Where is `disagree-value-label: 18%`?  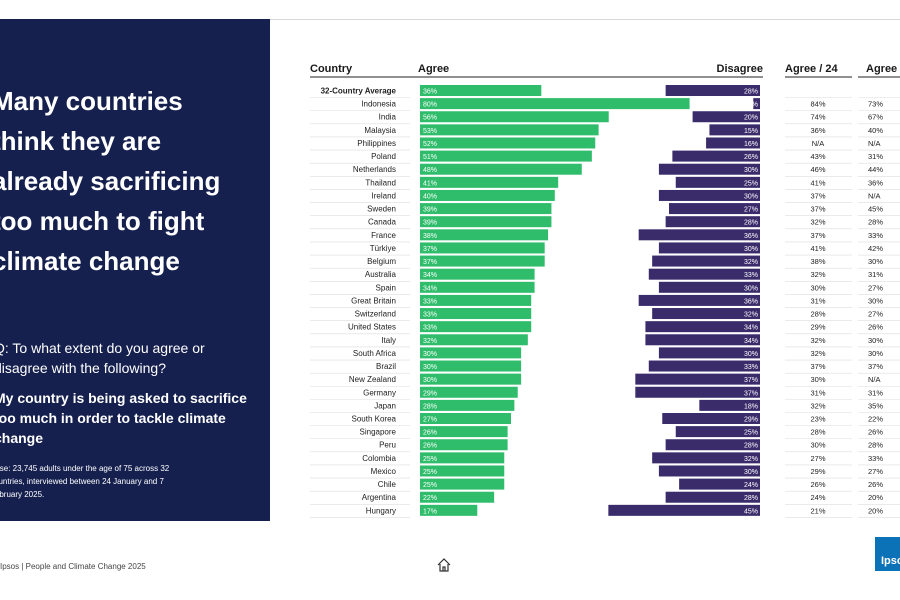 disagree-value-label: 18% is located at coordinates (751, 406).